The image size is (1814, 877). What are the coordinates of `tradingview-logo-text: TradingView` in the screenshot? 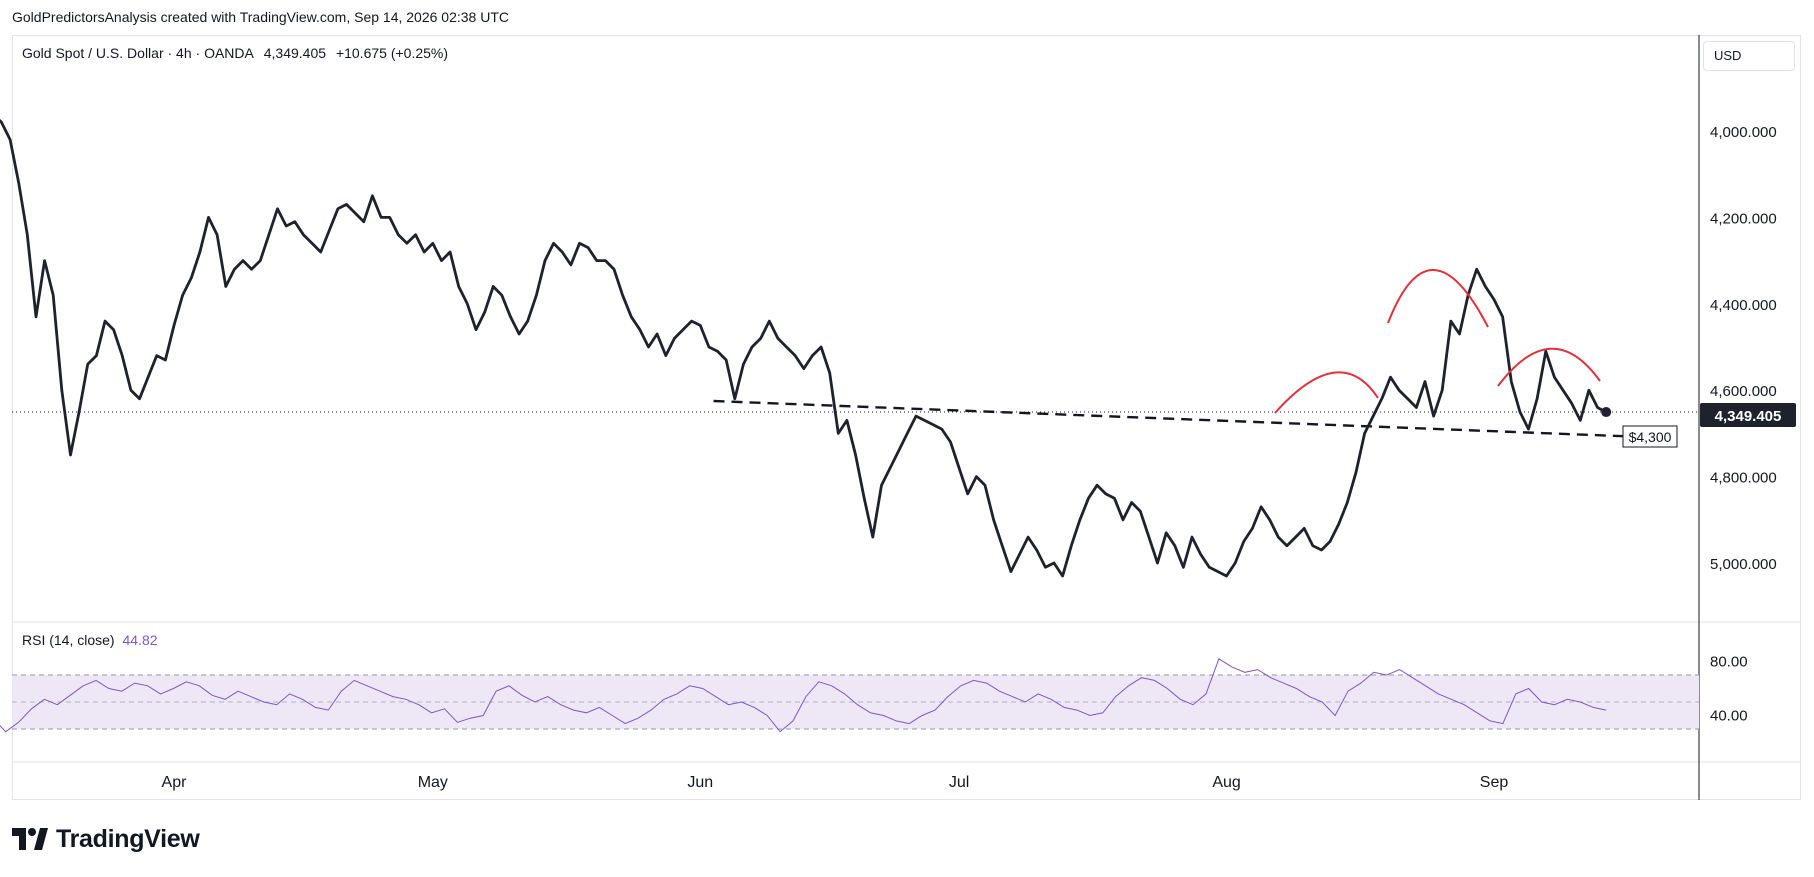 It's located at (128, 838).